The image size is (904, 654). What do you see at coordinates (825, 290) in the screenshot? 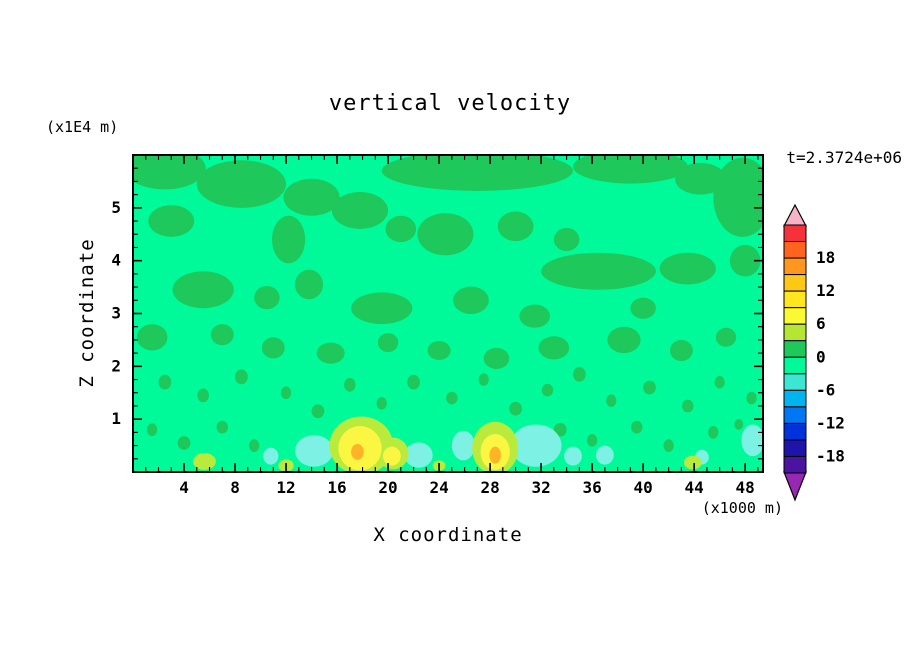
I see `colorbar-tick-label: 12` at bounding box center [825, 290].